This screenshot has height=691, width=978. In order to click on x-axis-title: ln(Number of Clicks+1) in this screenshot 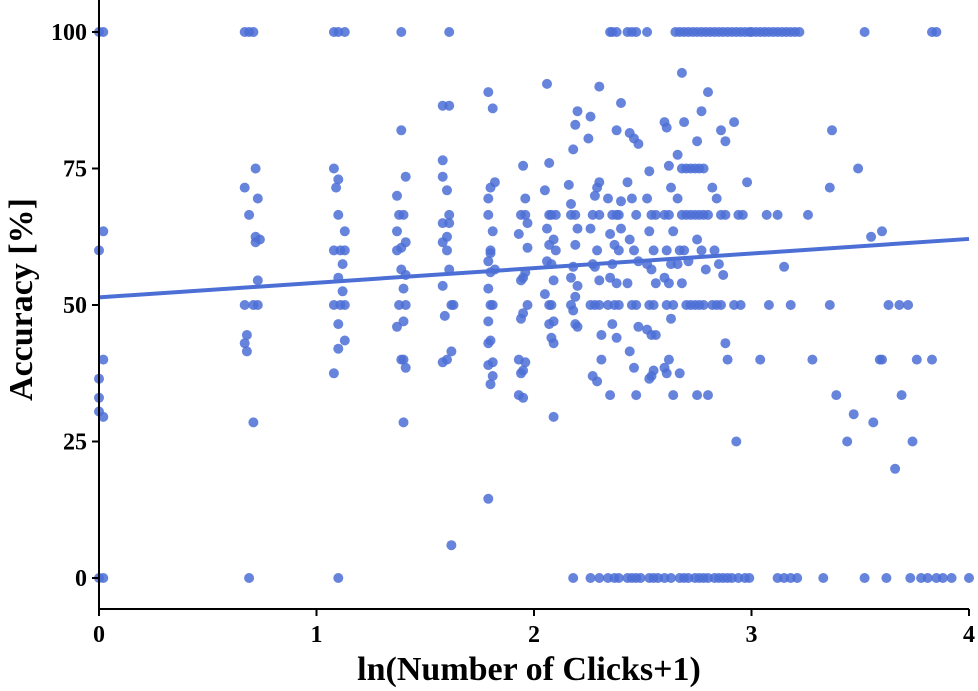, I will do `click(529, 669)`.